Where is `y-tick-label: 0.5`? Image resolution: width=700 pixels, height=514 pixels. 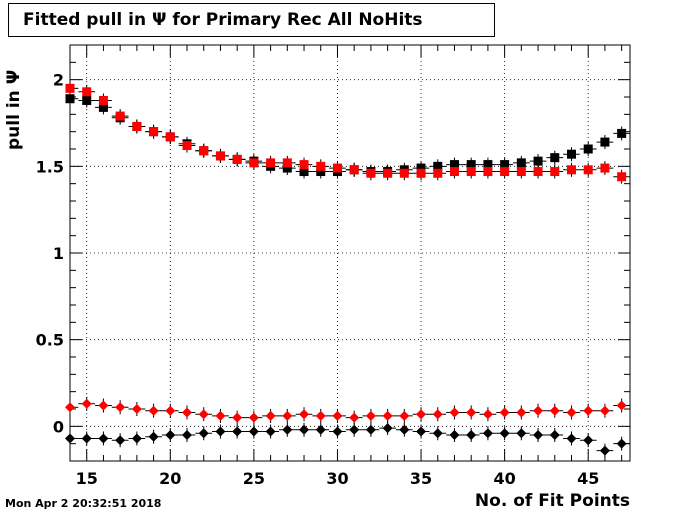 y-tick-label: 0.5 is located at coordinates (50, 340).